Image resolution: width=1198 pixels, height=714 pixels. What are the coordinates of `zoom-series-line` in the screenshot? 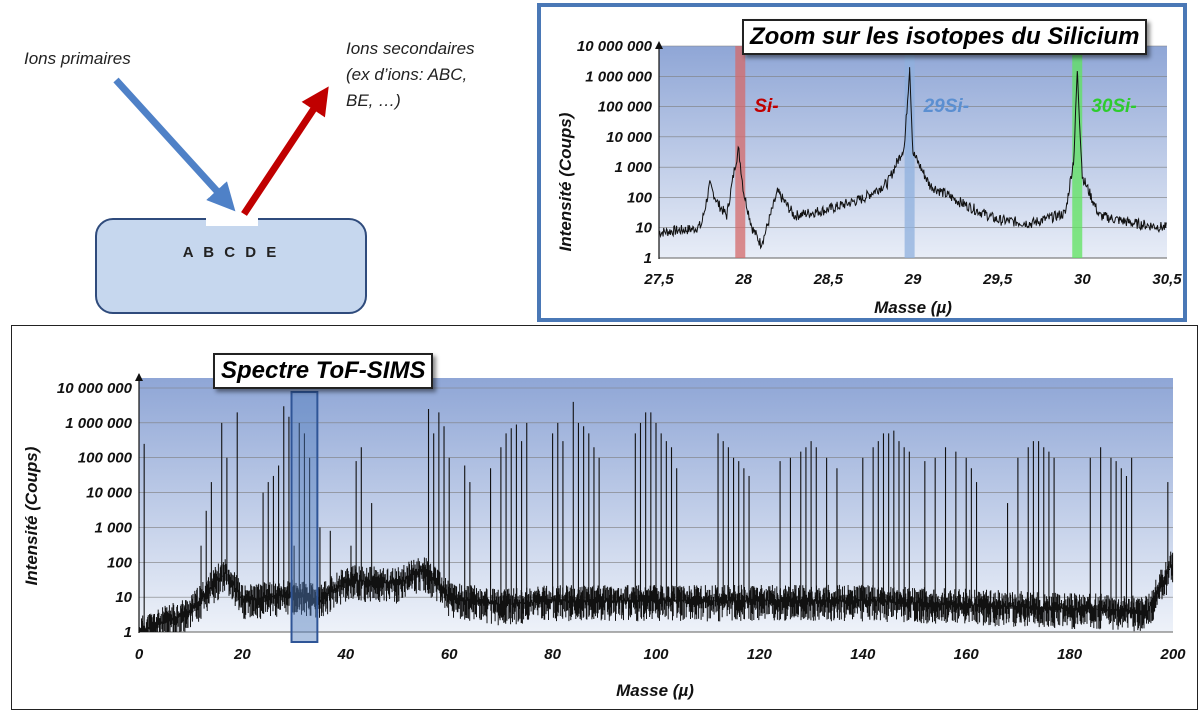 It's located at (912, 158).